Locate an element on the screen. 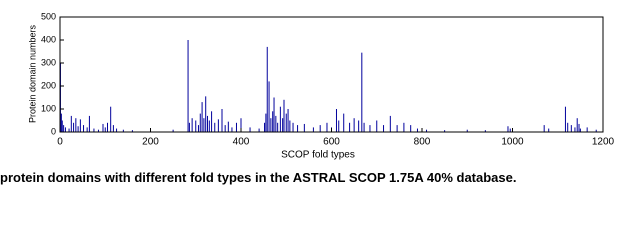  y-tick-label: 400 is located at coordinates (48, 39).